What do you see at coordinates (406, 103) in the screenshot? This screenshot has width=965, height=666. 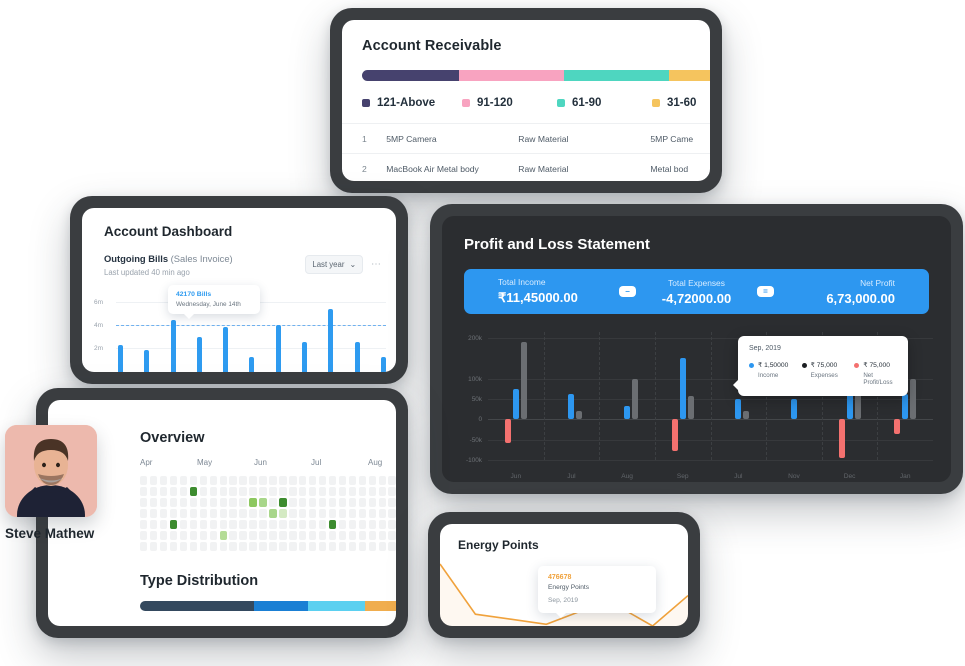 I see `legend-label: 121-Above` at bounding box center [406, 103].